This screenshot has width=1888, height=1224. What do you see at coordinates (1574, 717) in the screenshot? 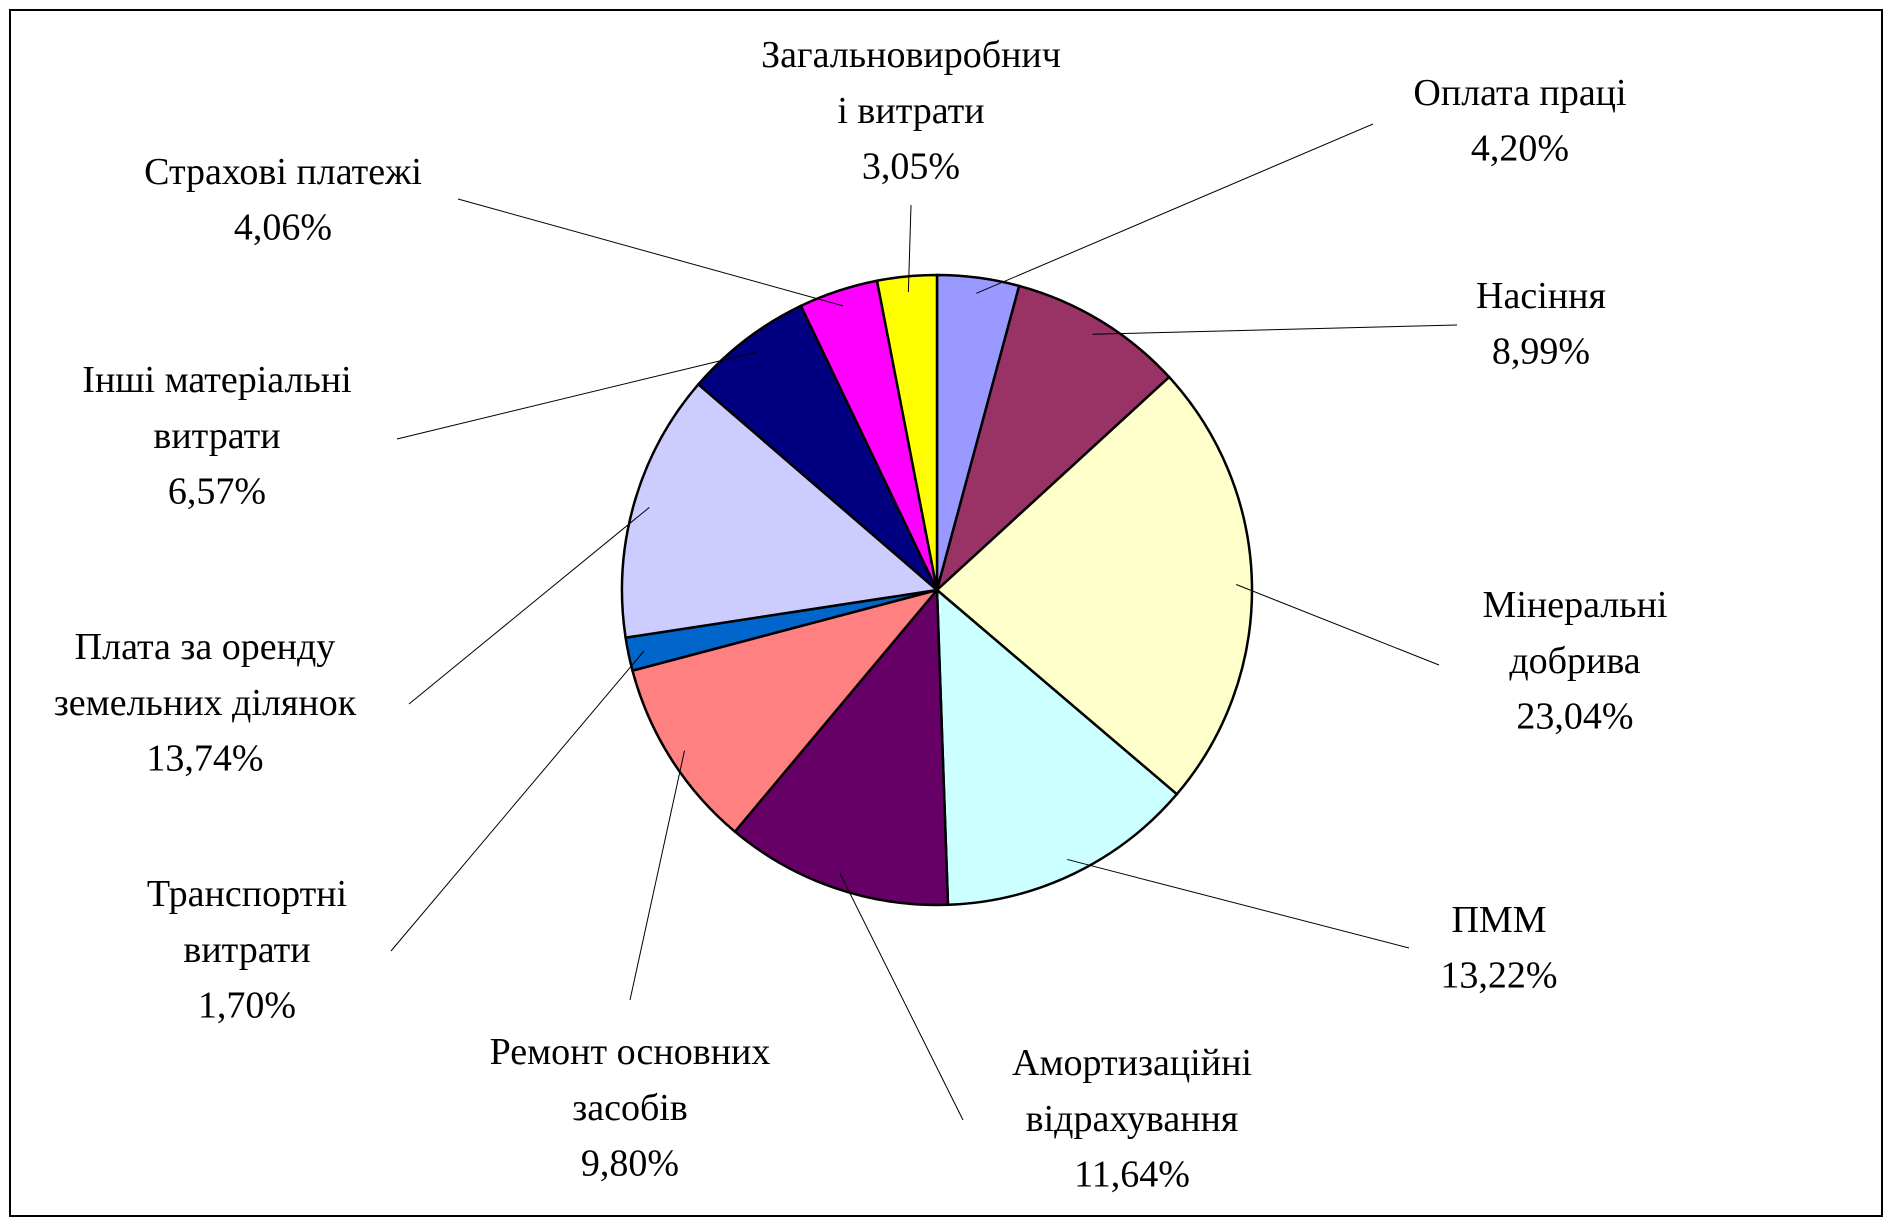
I see `value-label: 23,04%` at bounding box center [1574, 717].